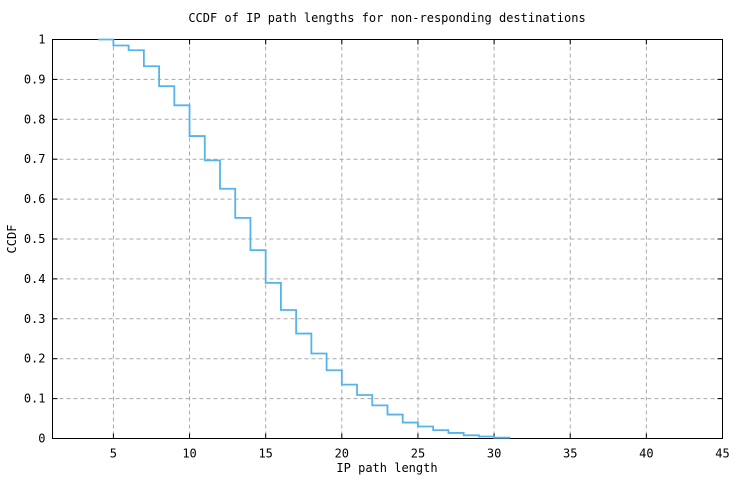 This screenshot has height=480, width=740. Describe the element at coordinates (35, 399) in the screenshot. I see `y-tick-label: 0.1` at that location.